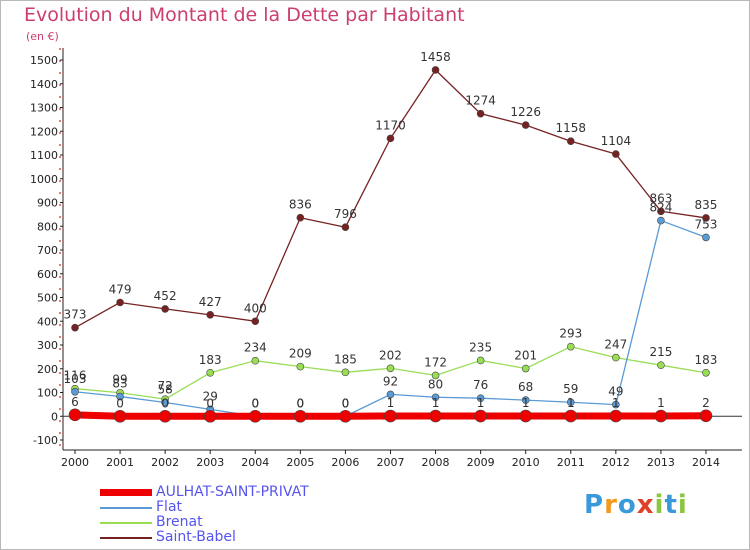 The height and width of the screenshot is (550, 750). Describe the element at coordinates (126, 492) in the screenshot. I see `legend-swatch-aulhat-saint-privat` at that location.